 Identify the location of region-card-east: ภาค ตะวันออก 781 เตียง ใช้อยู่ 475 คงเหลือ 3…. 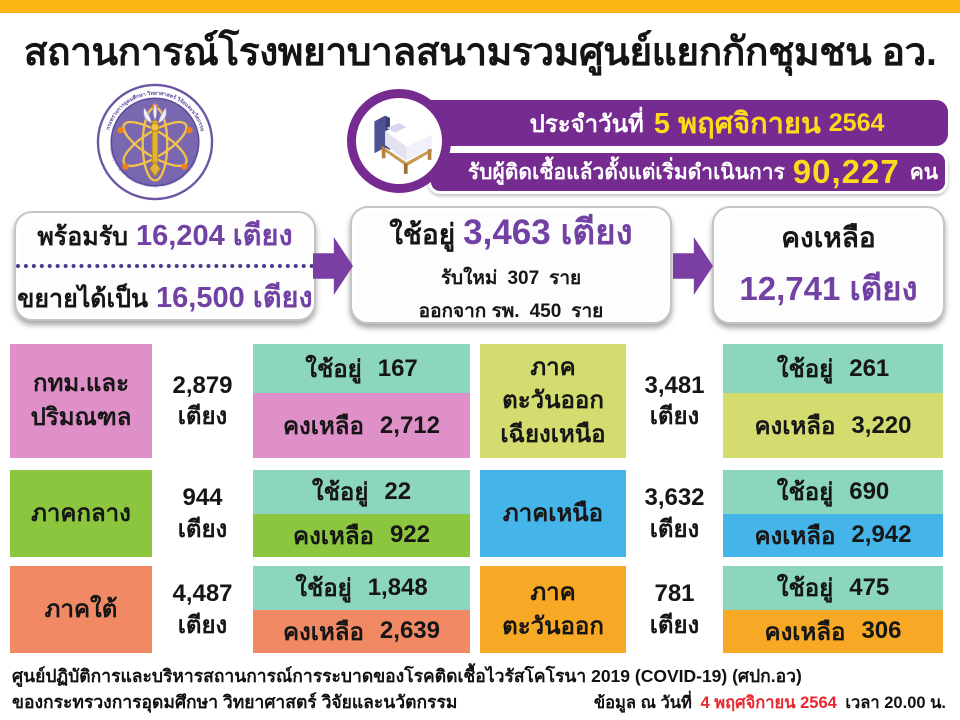
(711, 609).